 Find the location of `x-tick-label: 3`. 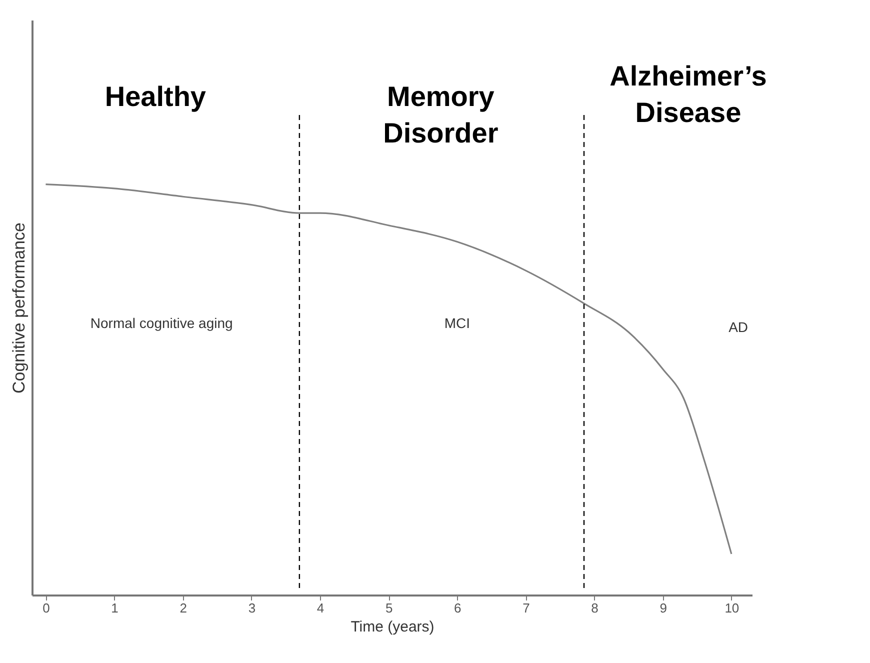

x-tick-label: 3 is located at coordinates (252, 608).